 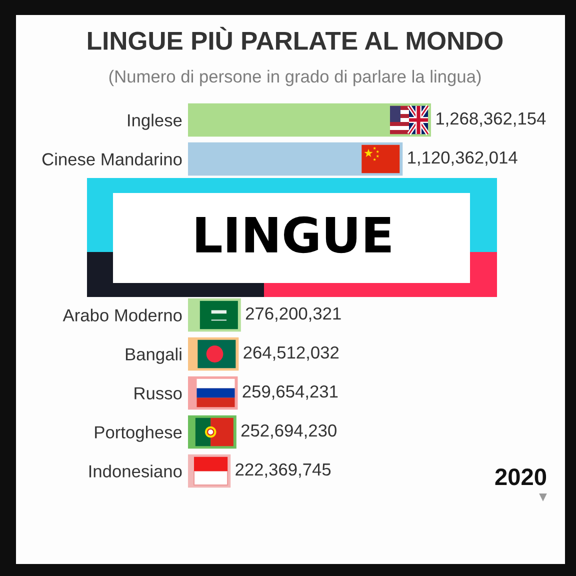 What do you see at coordinates (463, 158) in the screenshot?
I see `data-label: 1,120,362,014` at bounding box center [463, 158].